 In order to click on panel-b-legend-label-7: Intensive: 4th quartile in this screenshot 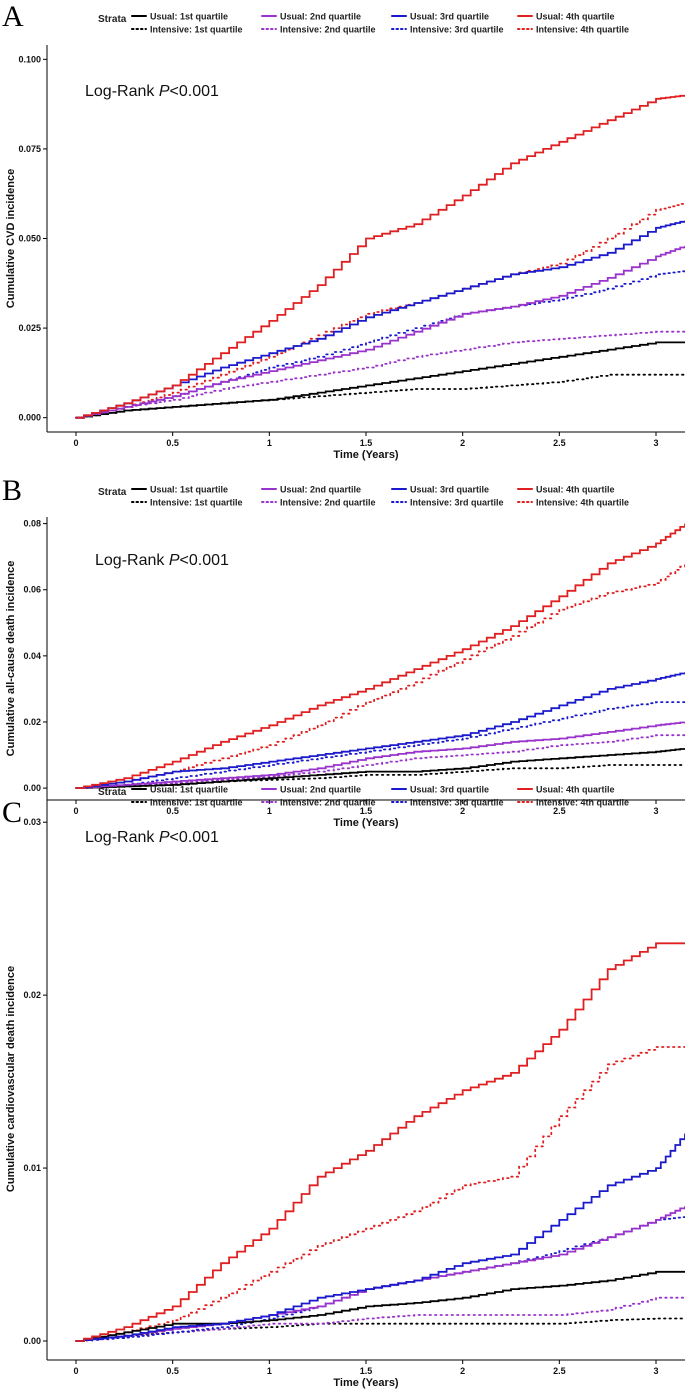, I will do `click(582, 503)`.